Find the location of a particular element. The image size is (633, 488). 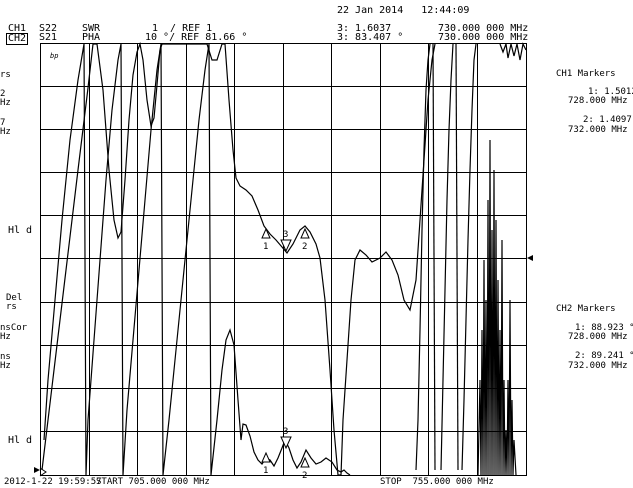

ch1-marker-3-number: 3 is located at coordinates (285, 235).